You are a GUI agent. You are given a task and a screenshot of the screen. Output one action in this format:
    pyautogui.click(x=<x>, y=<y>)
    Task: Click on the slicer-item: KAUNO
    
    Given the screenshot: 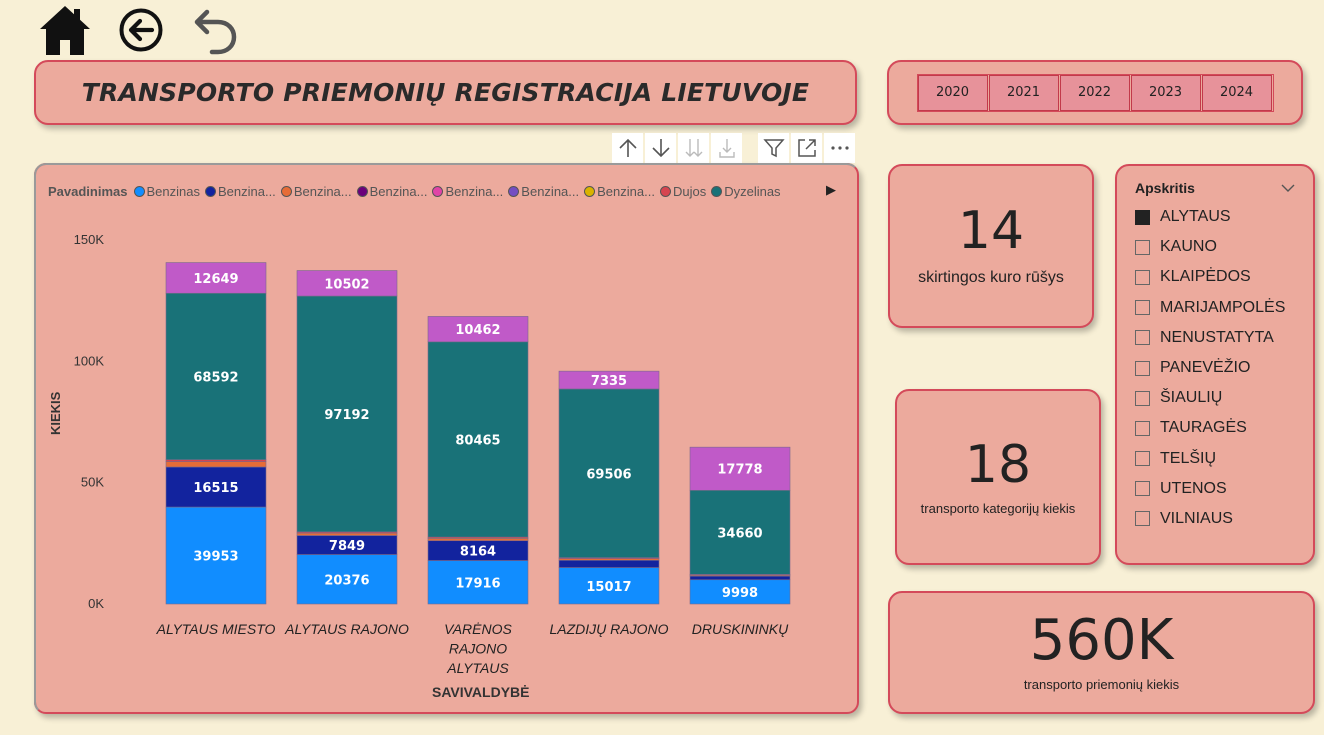 What is the action you would take?
    pyautogui.click(x=1215, y=247)
    